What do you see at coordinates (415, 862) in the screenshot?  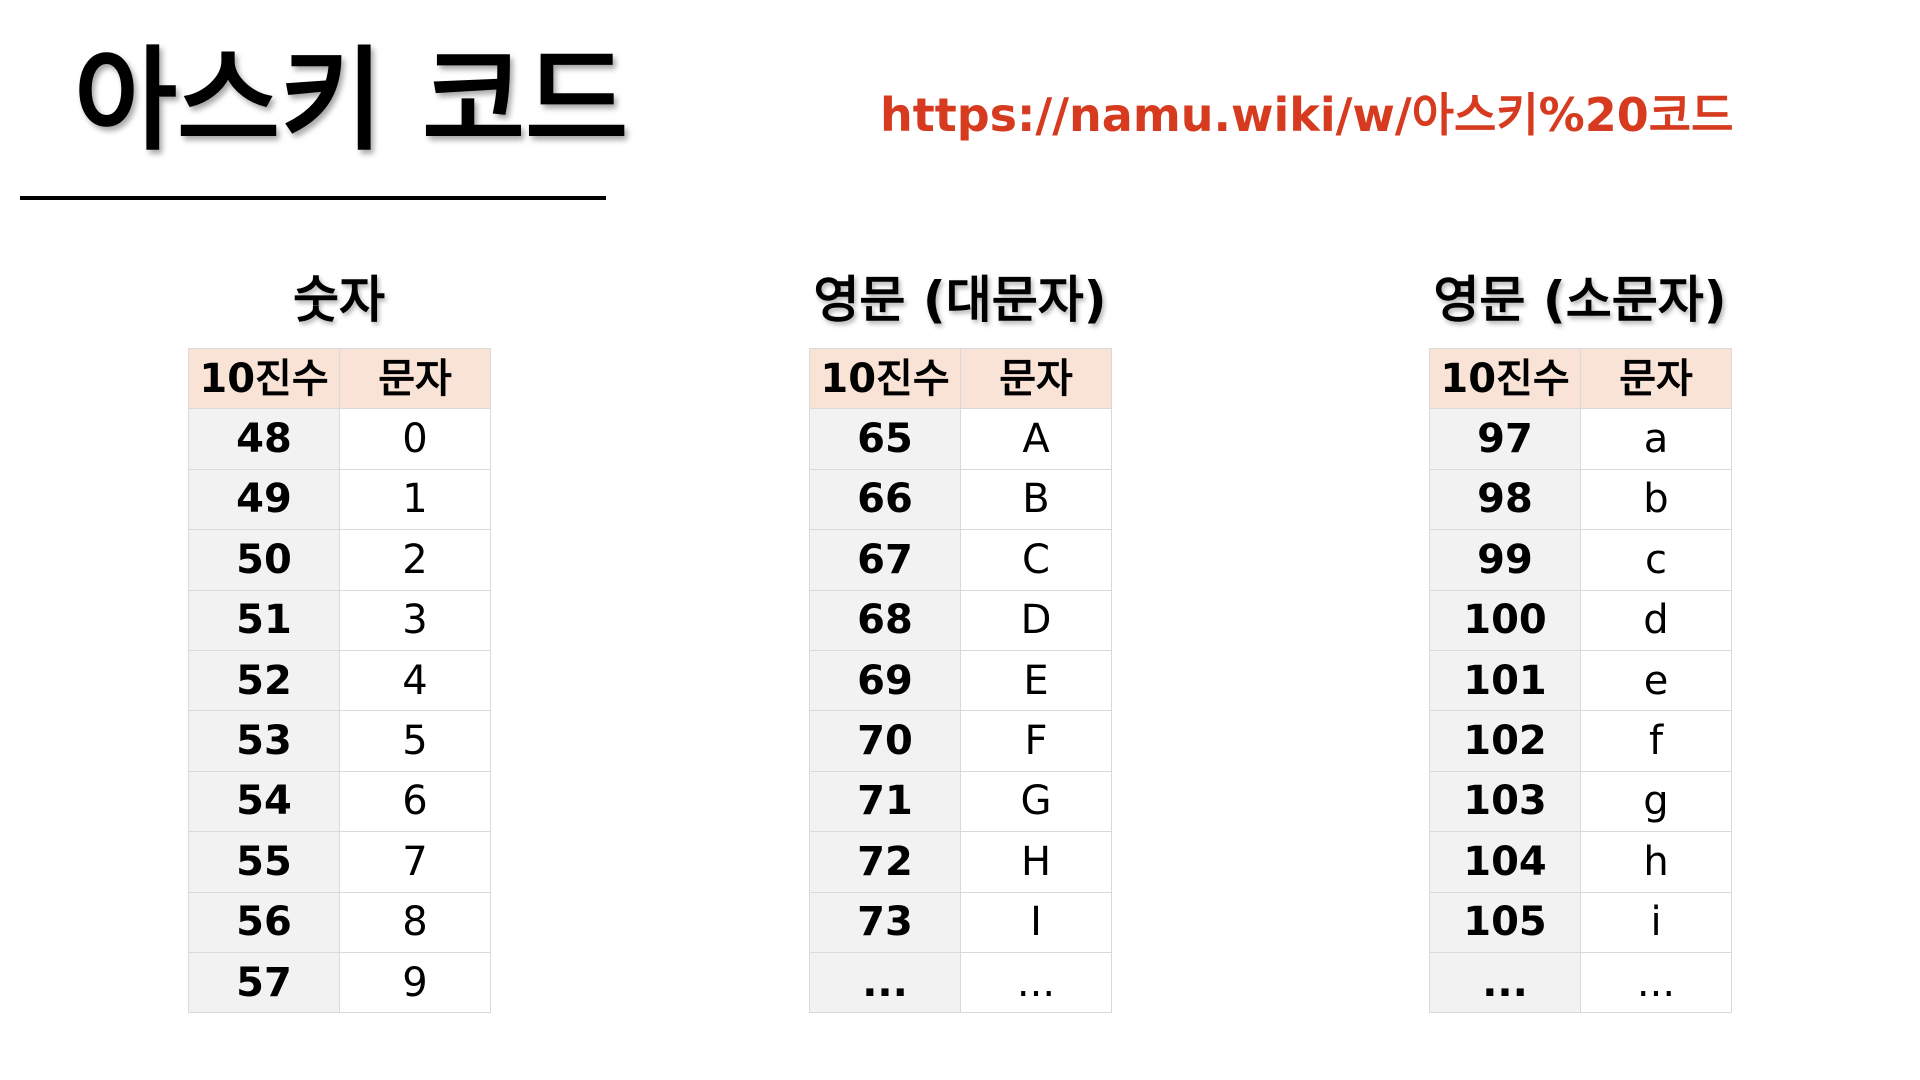 I see `char-cell: 7` at bounding box center [415, 862].